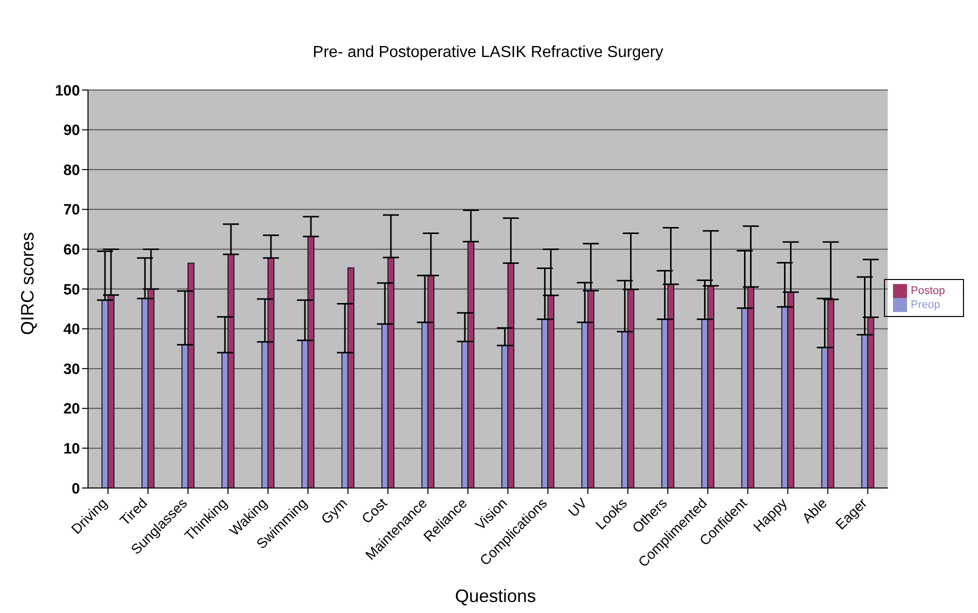 The height and width of the screenshot is (613, 978). I want to click on legend-label: Preop, so click(925, 304).